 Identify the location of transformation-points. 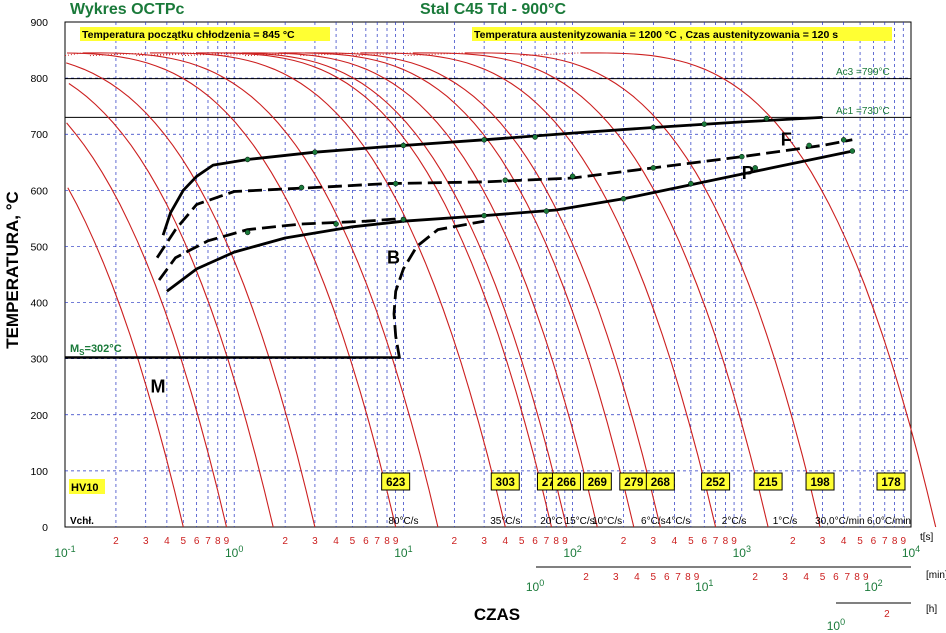
(550, 175).